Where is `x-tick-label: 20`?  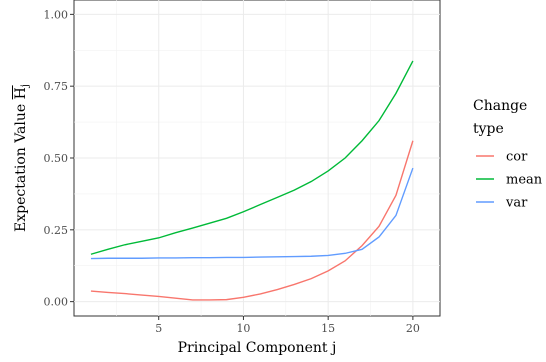
x-tick-label: 20 is located at coordinates (413, 328).